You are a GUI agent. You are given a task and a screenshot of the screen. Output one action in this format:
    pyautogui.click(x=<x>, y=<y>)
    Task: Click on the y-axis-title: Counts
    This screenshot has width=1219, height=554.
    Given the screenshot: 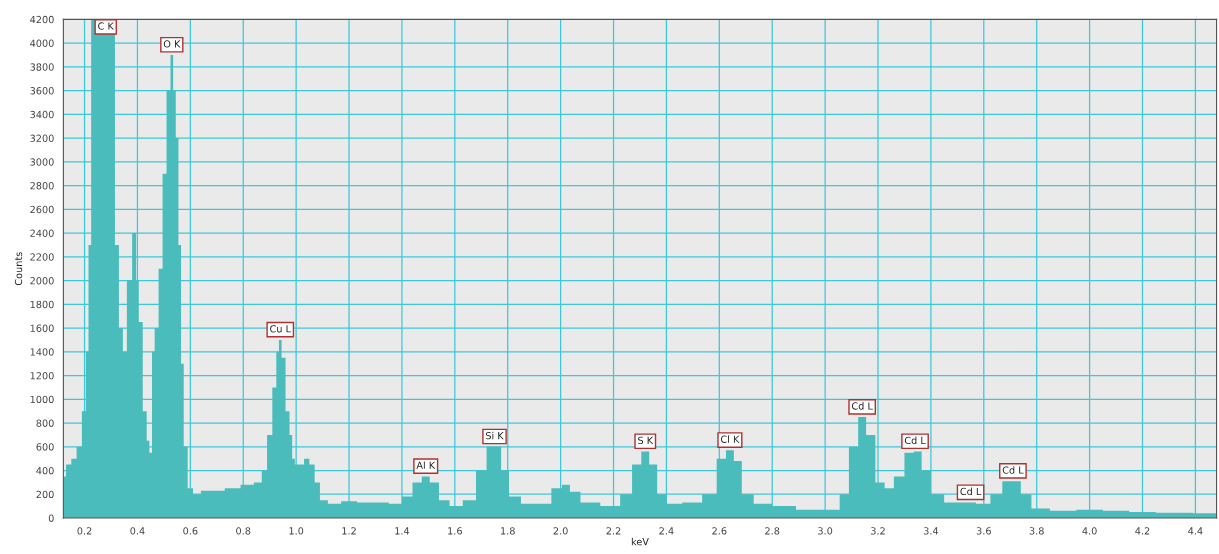 What is the action you would take?
    pyautogui.click(x=18, y=269)
    